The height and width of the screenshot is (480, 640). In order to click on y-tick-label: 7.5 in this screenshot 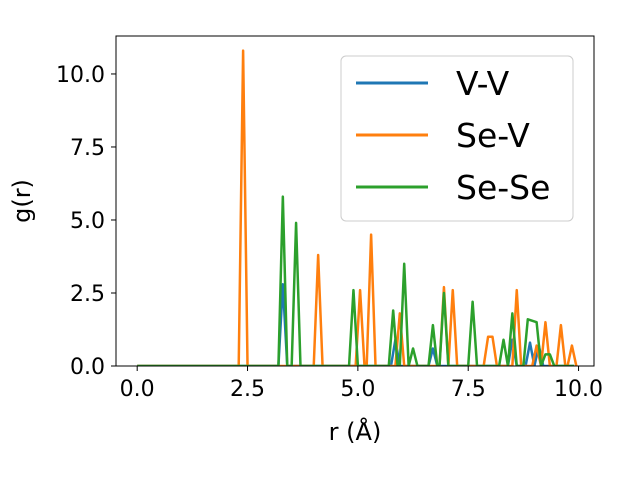, I will do `click(87, 148)`.